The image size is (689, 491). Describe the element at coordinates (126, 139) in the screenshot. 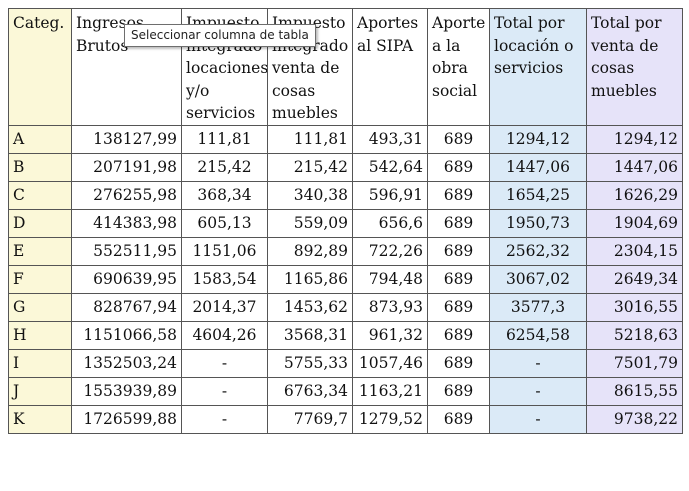

I see `cell-ingresos-brutos: 138127,99` at that location.